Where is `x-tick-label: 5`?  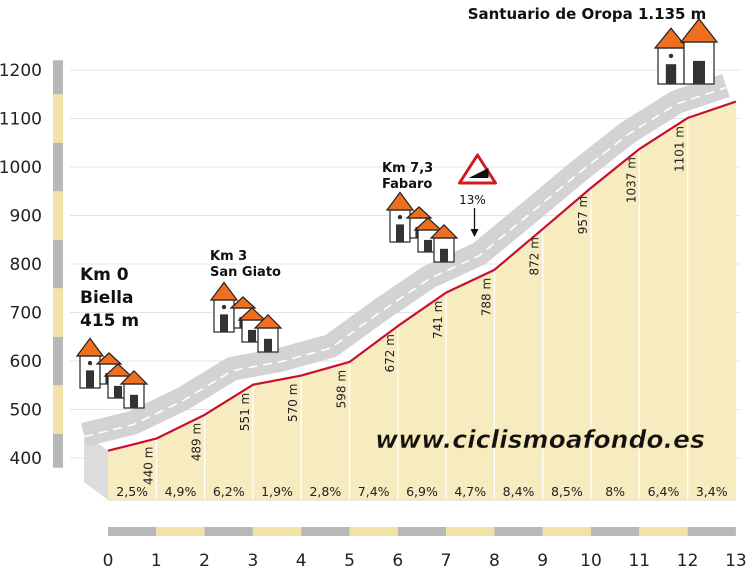 x-tick-label: 5 is located at coordinates (349, 561).